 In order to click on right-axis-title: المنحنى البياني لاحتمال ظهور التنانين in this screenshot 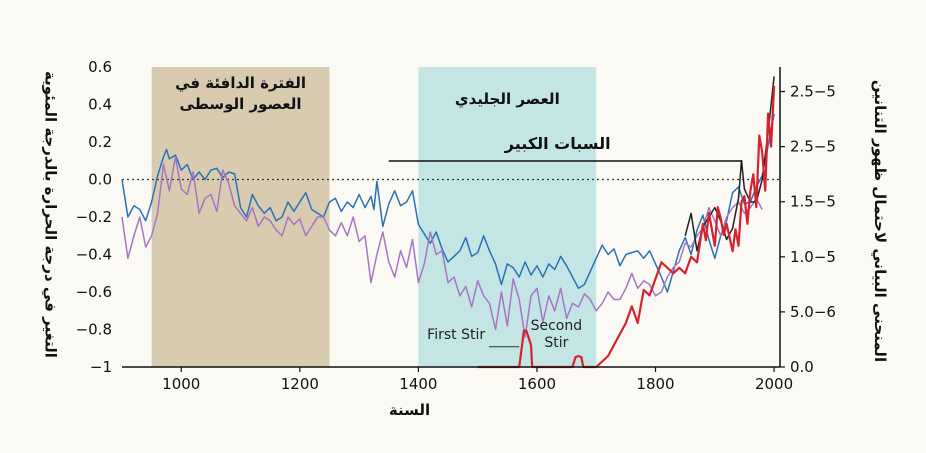, I will do `click(880, 221)`.